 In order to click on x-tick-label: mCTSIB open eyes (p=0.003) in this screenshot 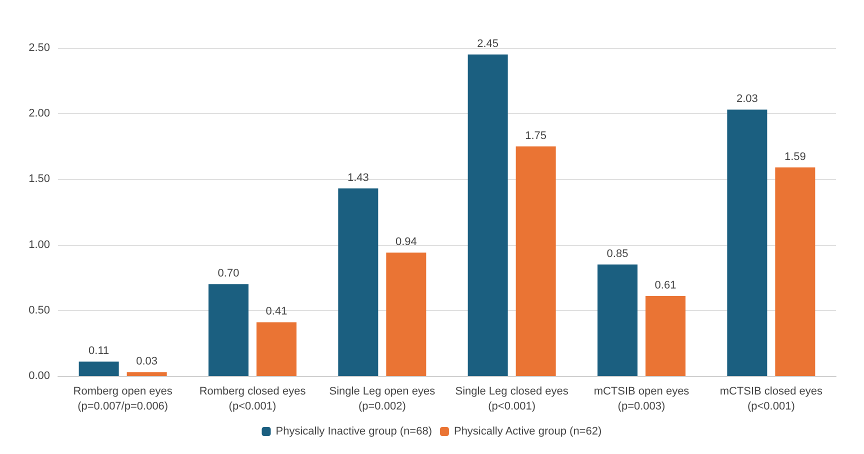, I will do `click(642, 399)`.